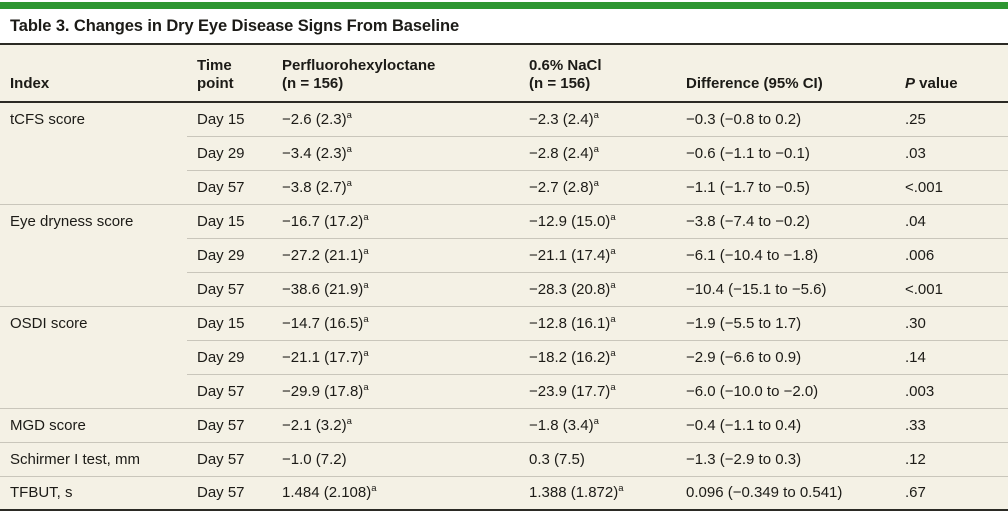 This screenshot has height=524, width=1008. What do you see at coordinates (951, 152) in the screenshot?
I see `cell-pvalue: .03` at bounding box center [951, 152].